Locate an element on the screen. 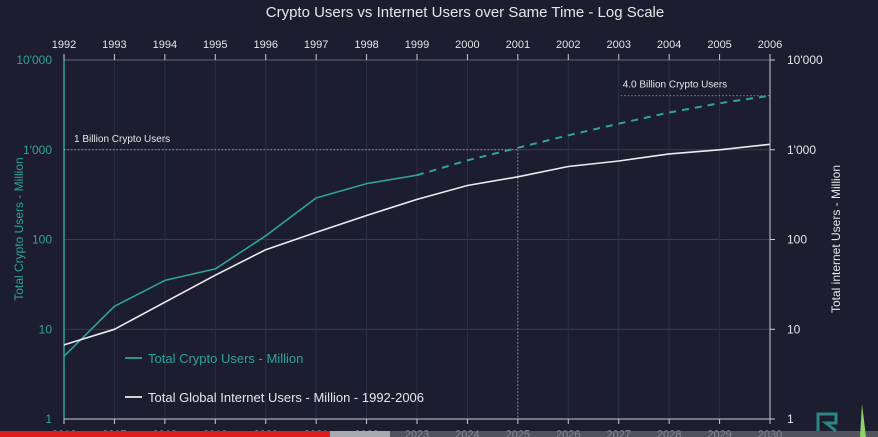 The width and height of the screenshot is (878, 437). y-tick-label-left: 1'000 is located at coordinates (37, 150).